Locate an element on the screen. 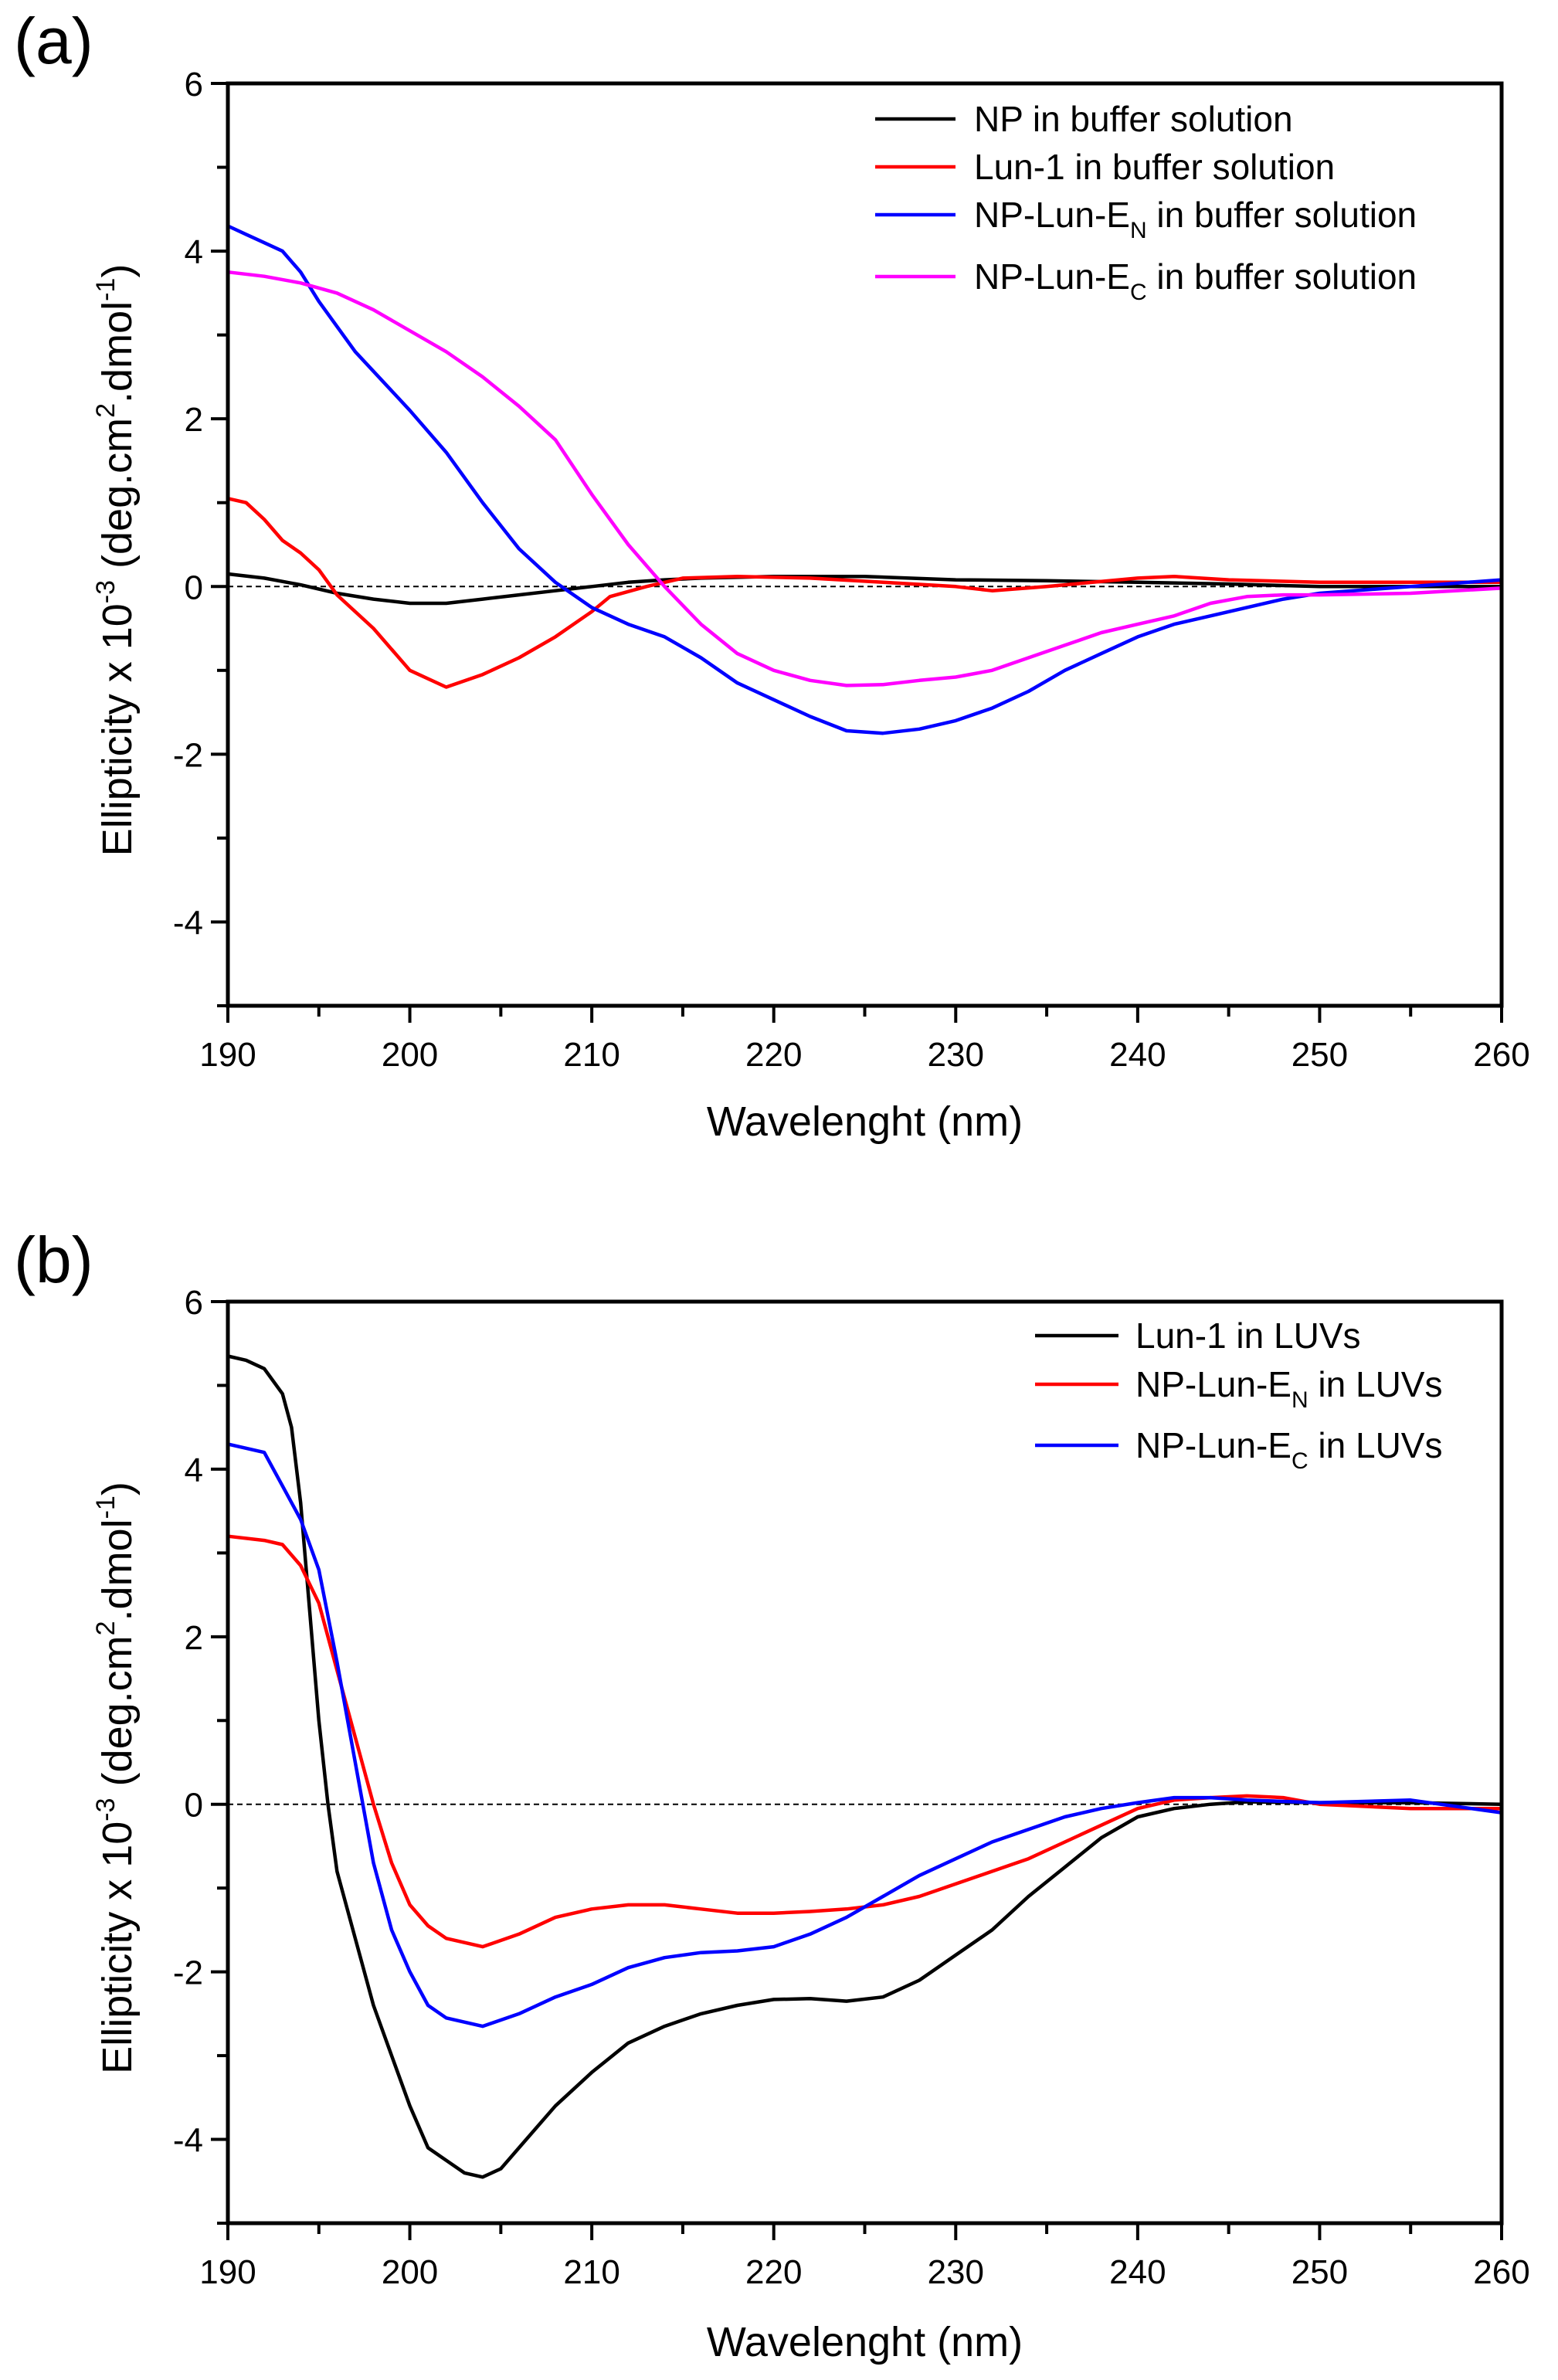 The height and width of the screenshot is (2380, 1558). legend-label: Lun-1 in LUVs is located at coordinates (1248, 1336).